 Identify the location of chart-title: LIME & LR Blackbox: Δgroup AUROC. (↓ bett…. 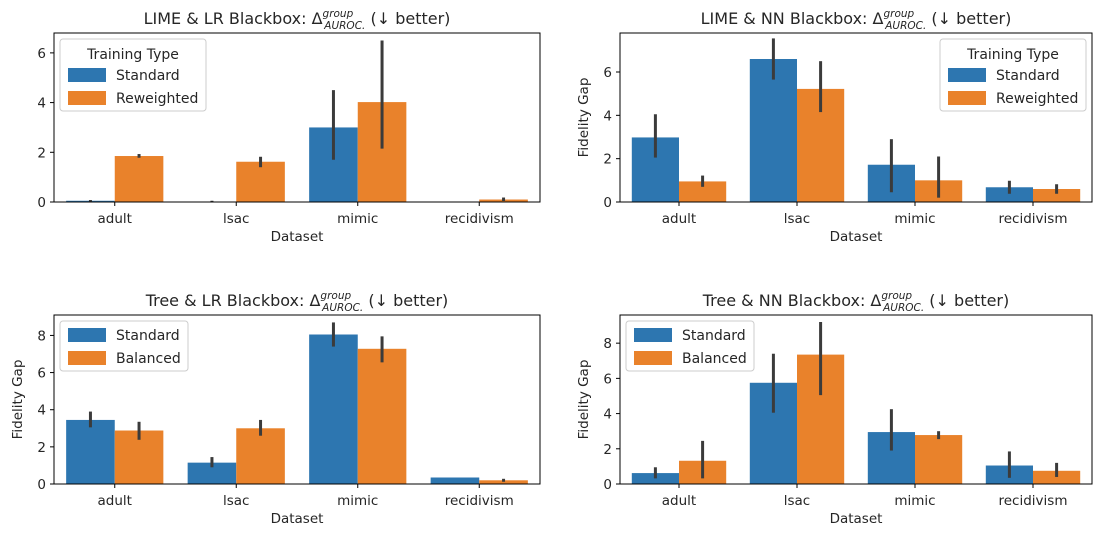
(297, 20).